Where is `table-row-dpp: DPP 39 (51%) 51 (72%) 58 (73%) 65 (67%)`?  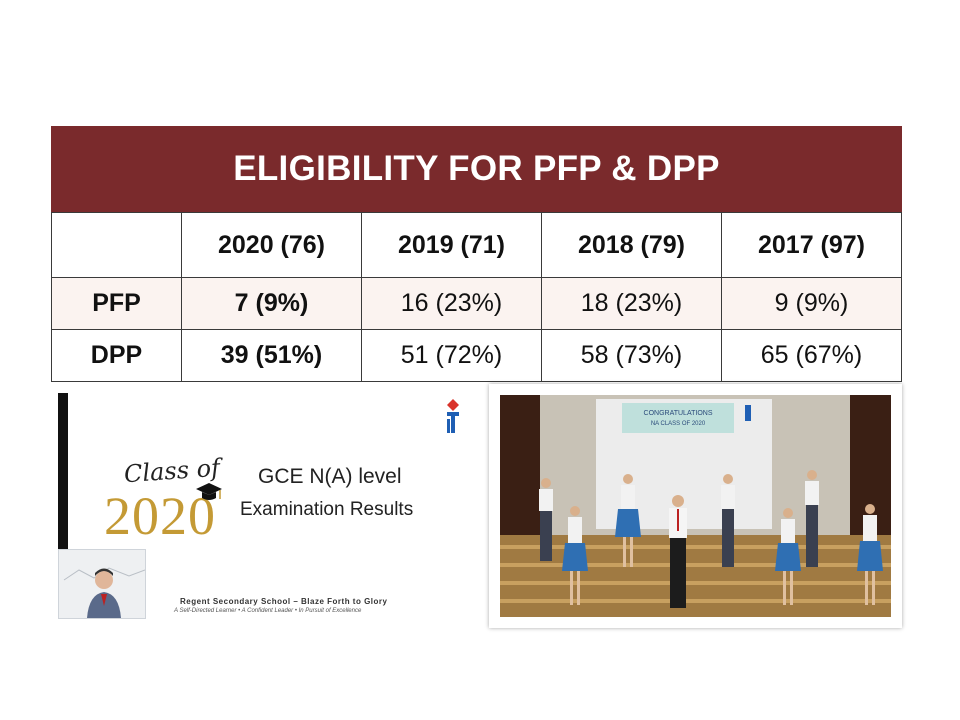 table-row-dpp: DPP 39 (51%) 51 (72%) 58 (73%) 65 (67%) is located at coordinates (476, 355).